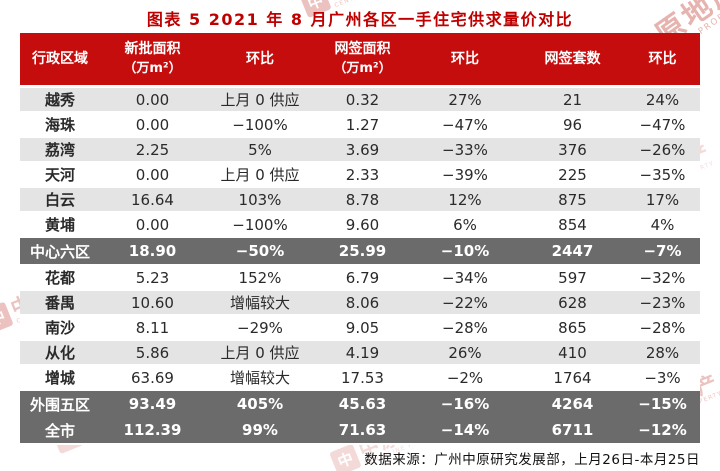  What do you see at coordinates (465, 225) in the screenshot?
I see `value-cell: 6%` at bounding box center [465, 225].